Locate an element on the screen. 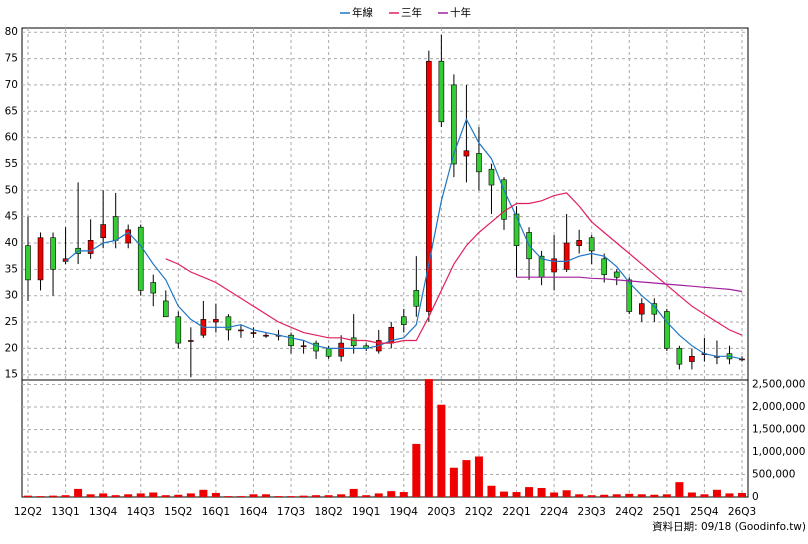  y-tick-label: 1,500,000 is located at coordinates (778, 430).